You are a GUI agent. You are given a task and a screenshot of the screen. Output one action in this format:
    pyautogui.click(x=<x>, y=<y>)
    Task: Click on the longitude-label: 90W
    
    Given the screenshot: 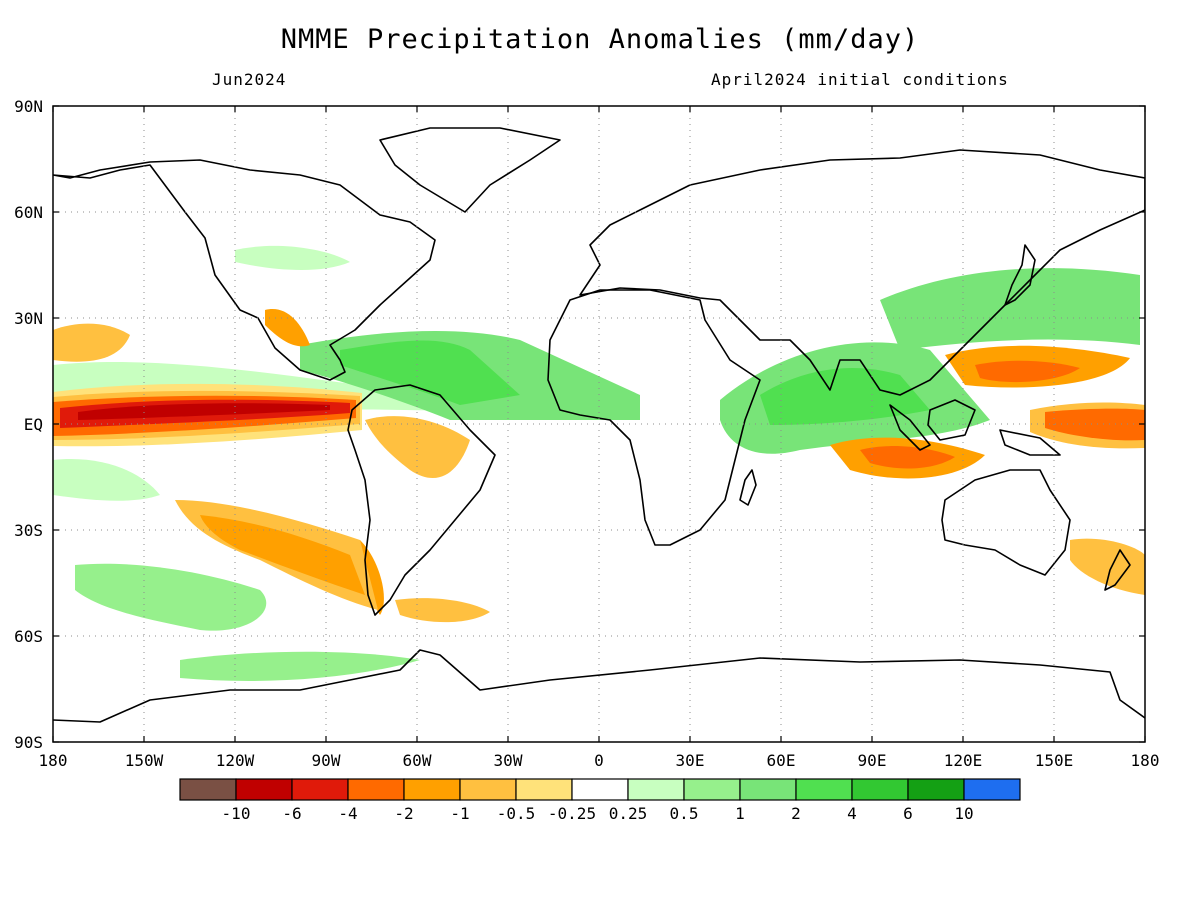 What is the action you would take?
    pyautogui.click(x=326, y=760)
    